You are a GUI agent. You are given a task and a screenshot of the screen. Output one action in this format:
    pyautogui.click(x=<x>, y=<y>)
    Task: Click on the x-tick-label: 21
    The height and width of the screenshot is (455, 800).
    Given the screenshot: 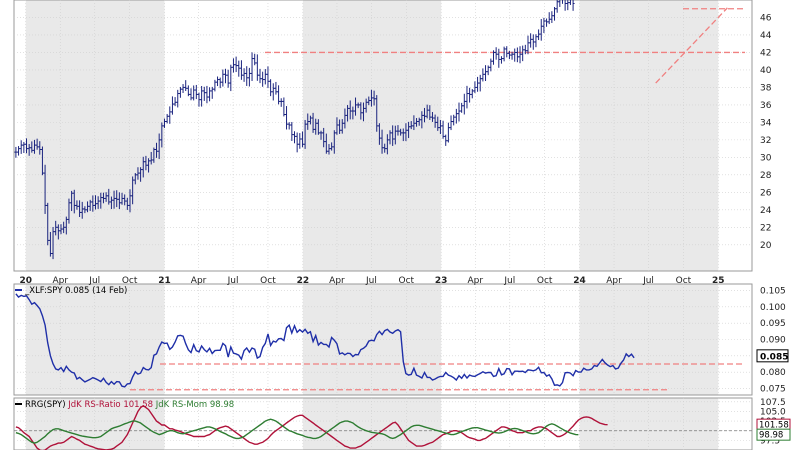 What is the action you would take?
    pyautogui.click(x=164, y=281)
    